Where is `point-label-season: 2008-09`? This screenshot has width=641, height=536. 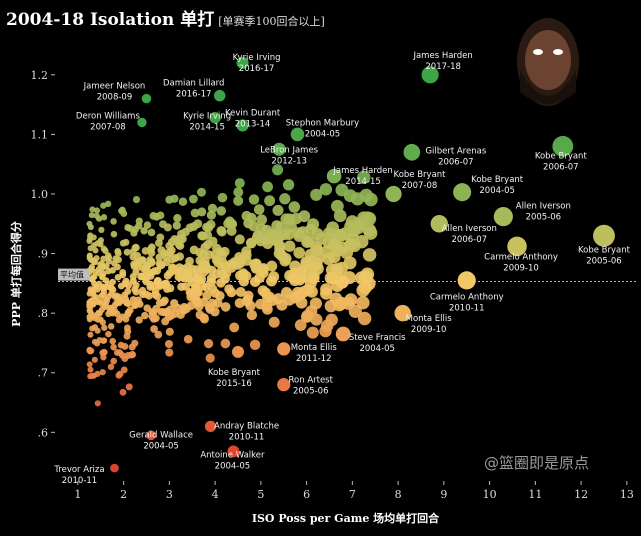
point-label-season: 2008-09 is located at coordinates (115, 98).